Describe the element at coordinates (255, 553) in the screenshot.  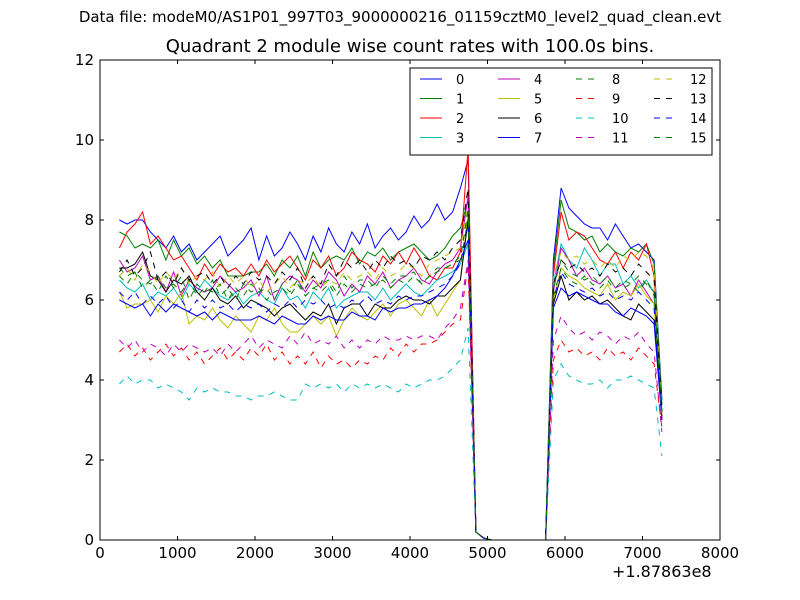
I see `x-tick-label: 2000` at that location.